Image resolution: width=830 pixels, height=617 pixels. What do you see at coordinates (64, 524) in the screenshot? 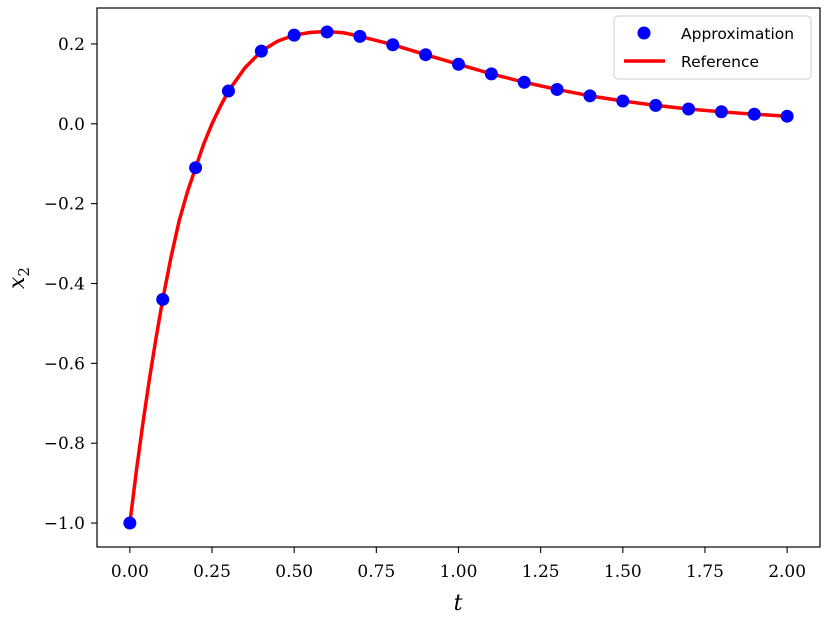
I see `y-tick-label: −1.0` at bounding box center [64, 524].